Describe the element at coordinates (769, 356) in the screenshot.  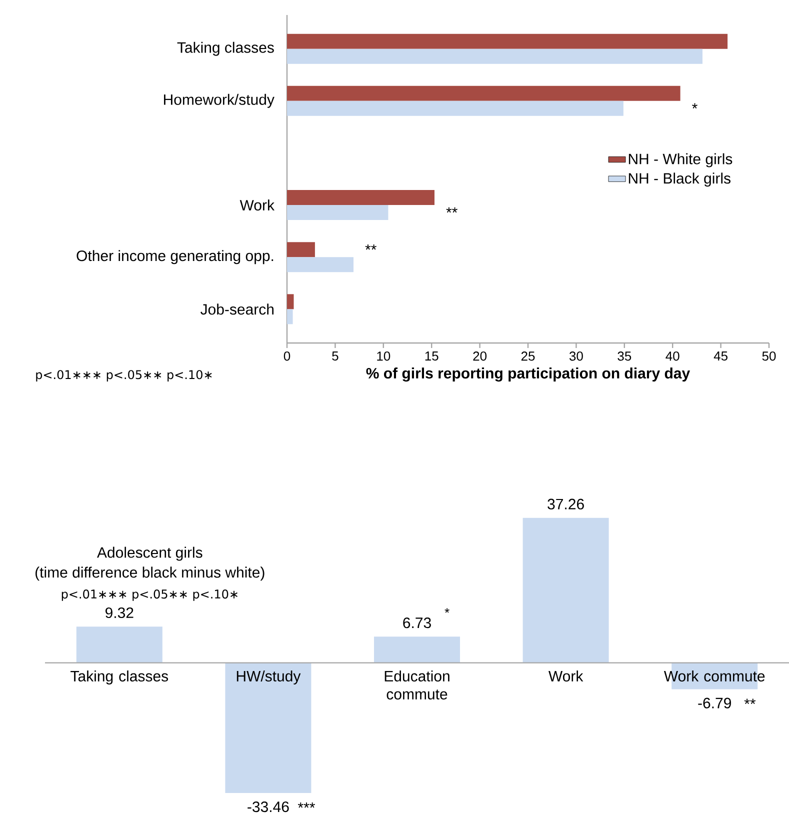
I see `x-tick-label: 50` at that location.